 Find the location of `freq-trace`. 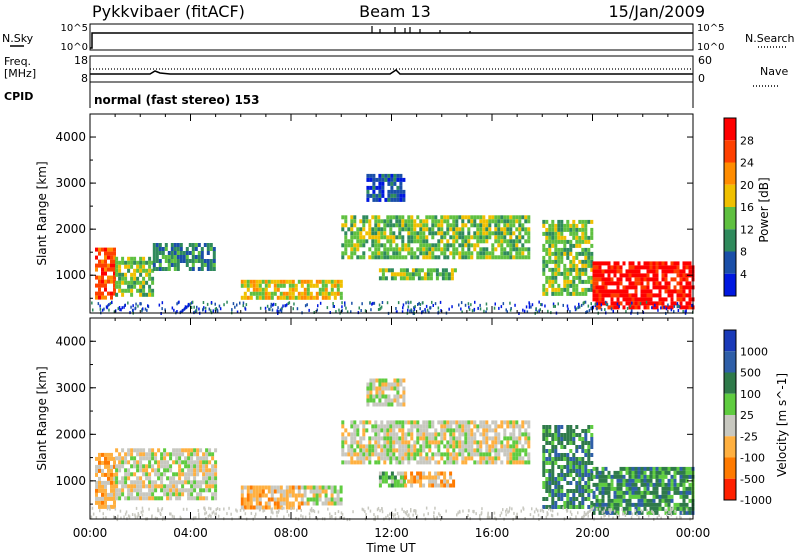

freq-trace is located at coordinates (391, 72).